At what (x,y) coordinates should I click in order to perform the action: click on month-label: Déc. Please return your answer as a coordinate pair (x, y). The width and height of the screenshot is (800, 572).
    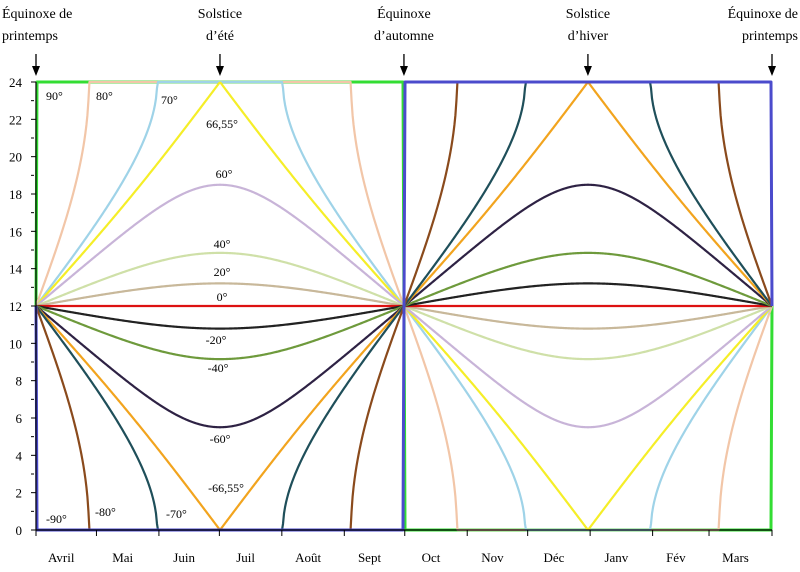
    Looking at the image, I should click on (553, 557).